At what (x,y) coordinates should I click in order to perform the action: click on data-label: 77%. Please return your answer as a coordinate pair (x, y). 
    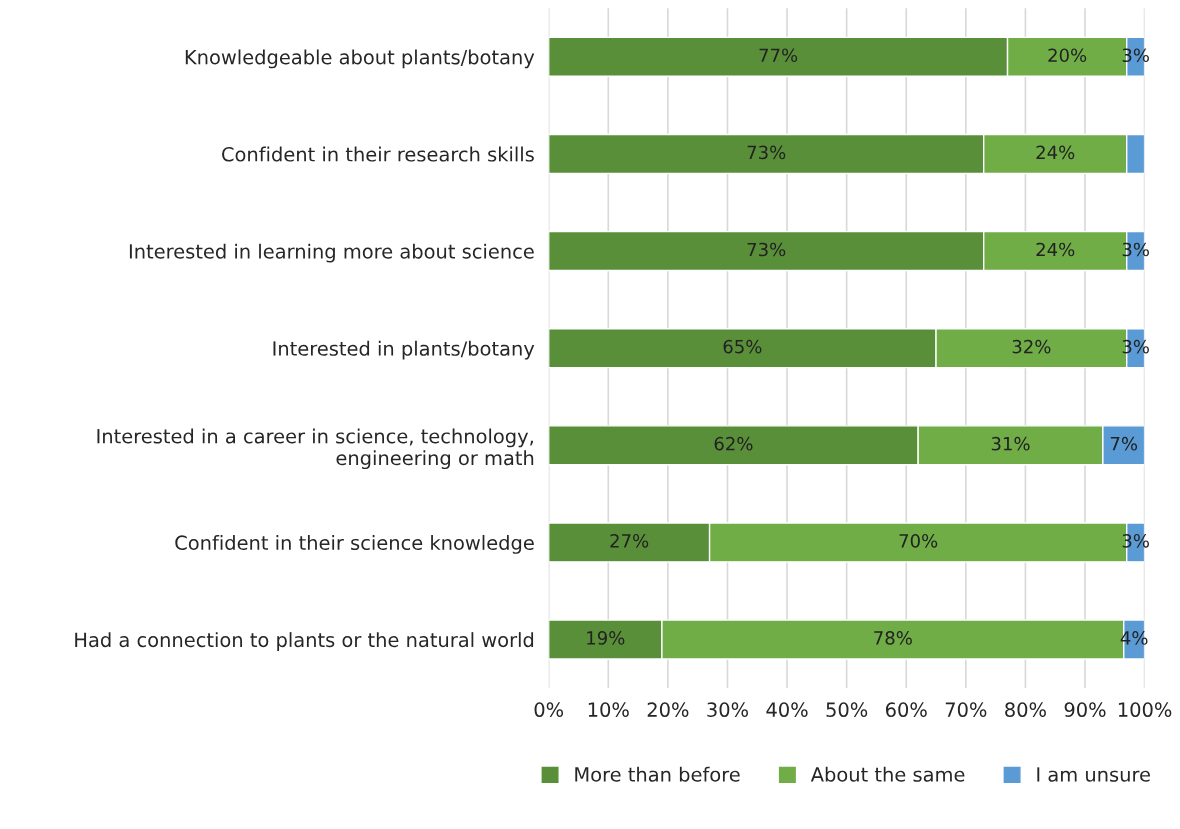
    Looking at the image, I should click on (778, 55).